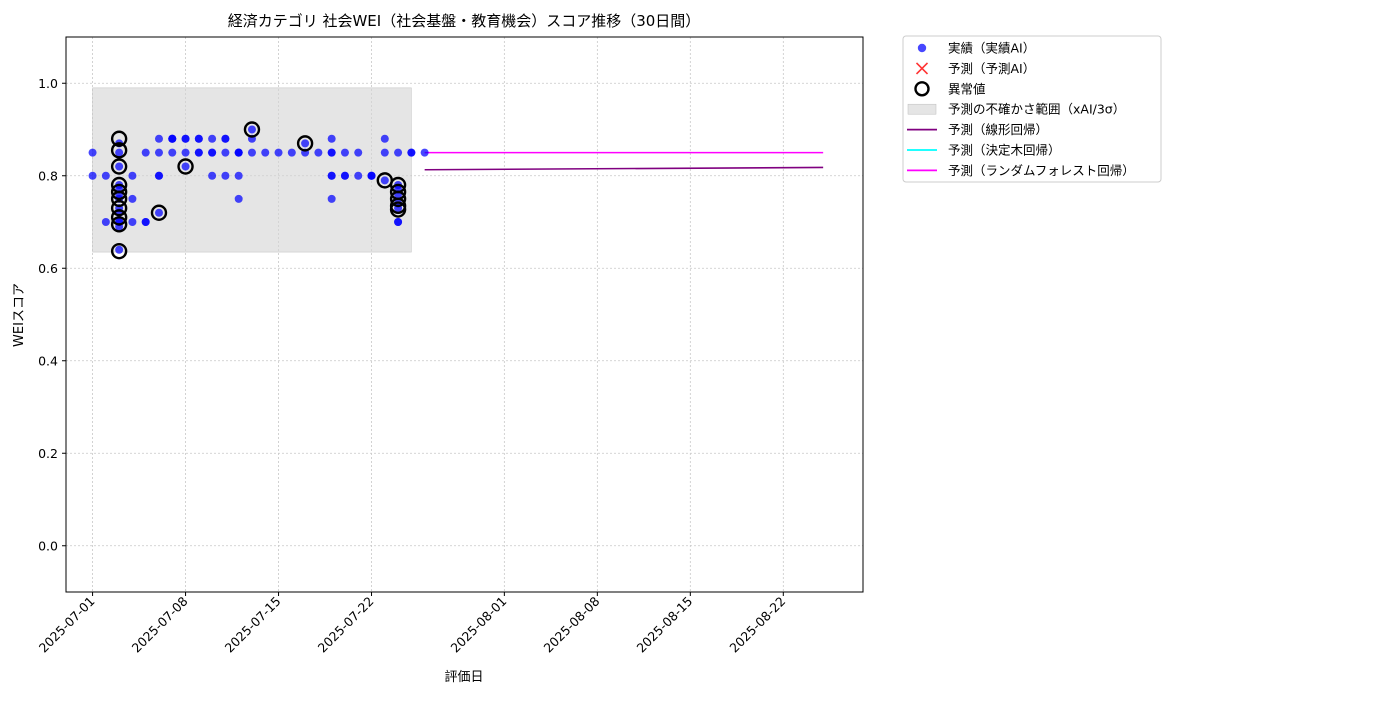  What do you see at coordinates (624, 161) in the screenshot?
I see `regression-lines` at bounding box center [624, 161].